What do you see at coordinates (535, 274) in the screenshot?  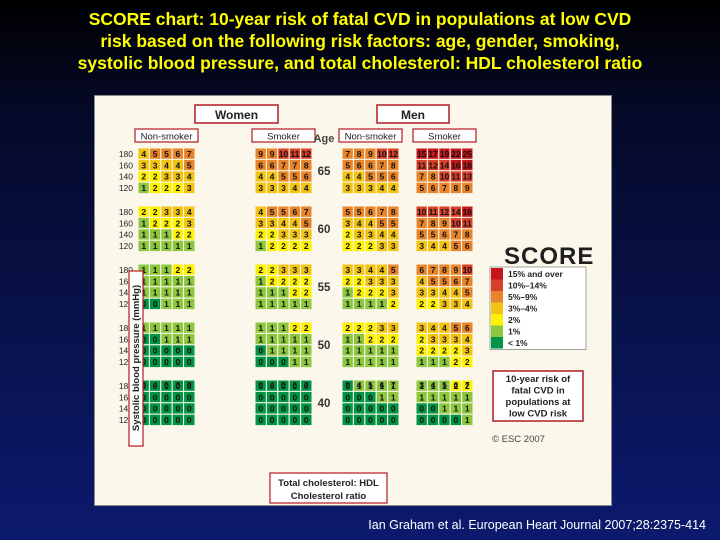 I see `legend-label: 15% and over` at bounding box center [535, 274].